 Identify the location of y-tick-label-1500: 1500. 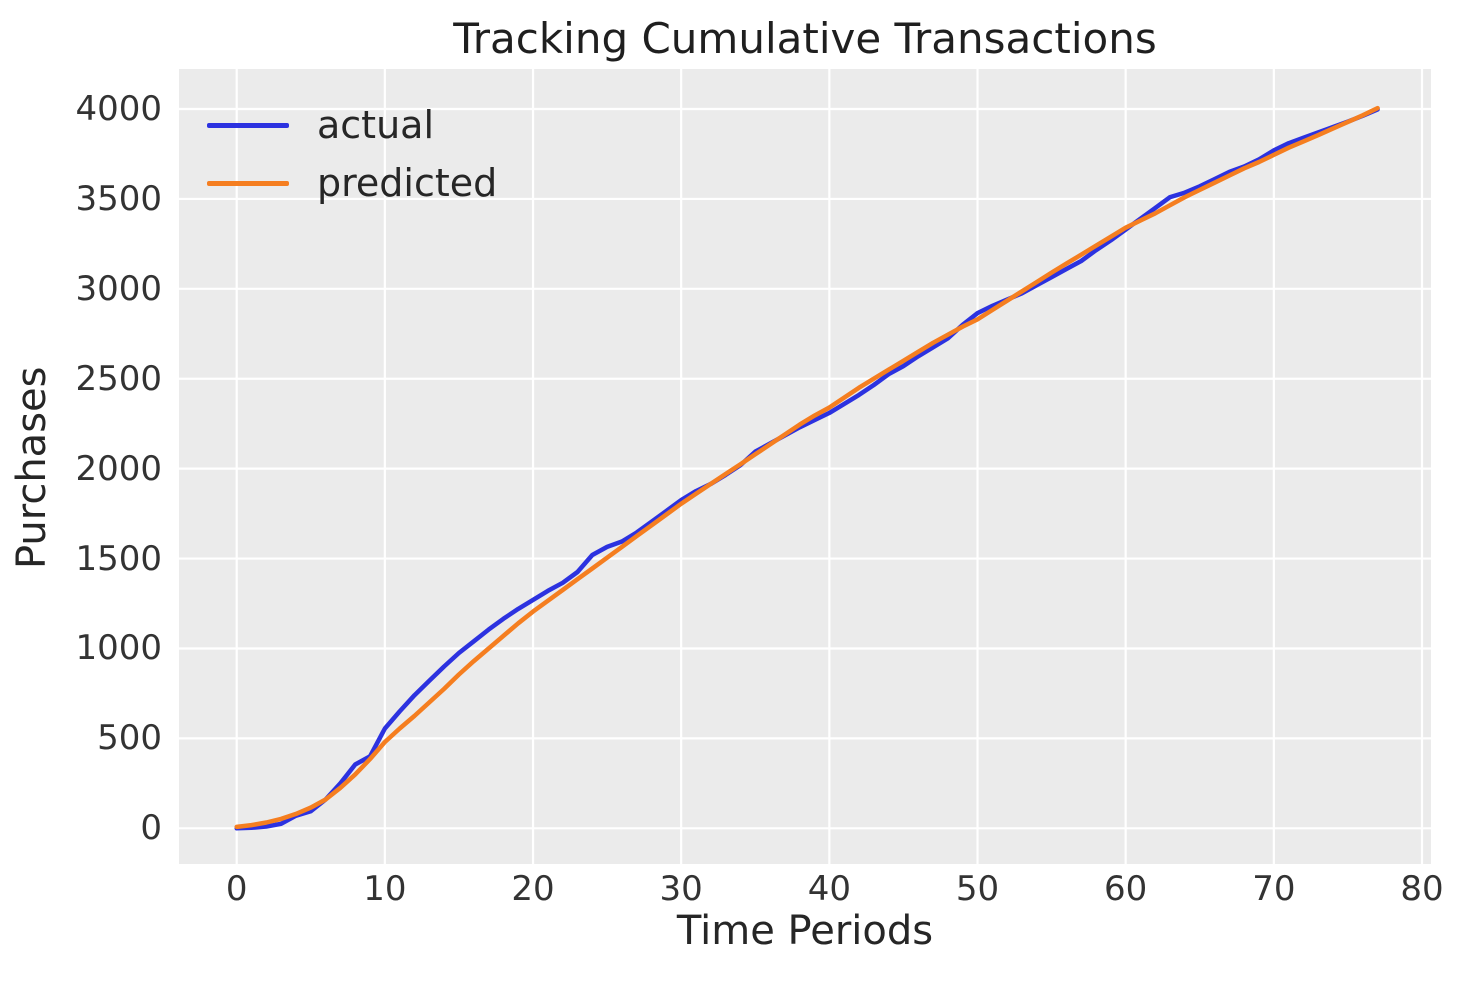
(118, 558).